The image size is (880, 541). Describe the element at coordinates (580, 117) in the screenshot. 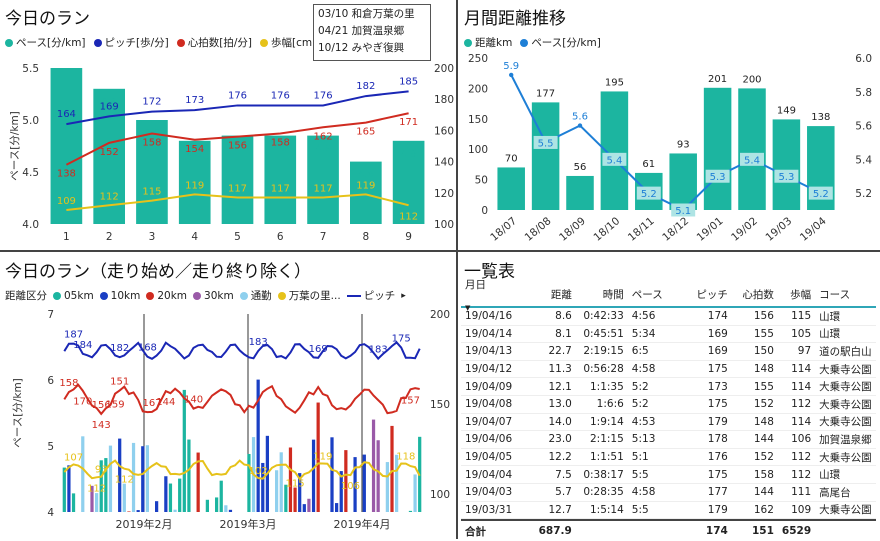

I see `point-value-label: 5.6` at that location.